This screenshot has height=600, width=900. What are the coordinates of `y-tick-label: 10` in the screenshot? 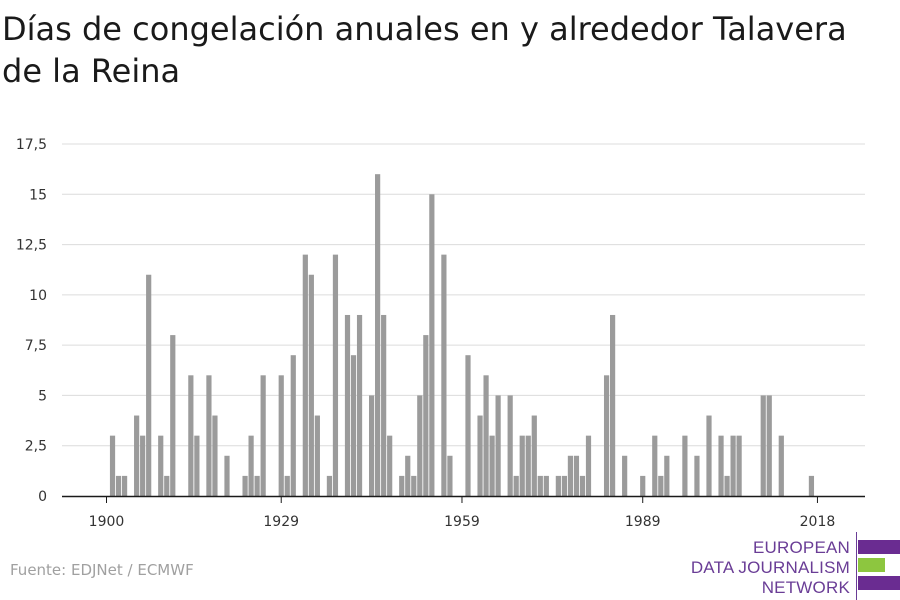 It's located at (38, 296).